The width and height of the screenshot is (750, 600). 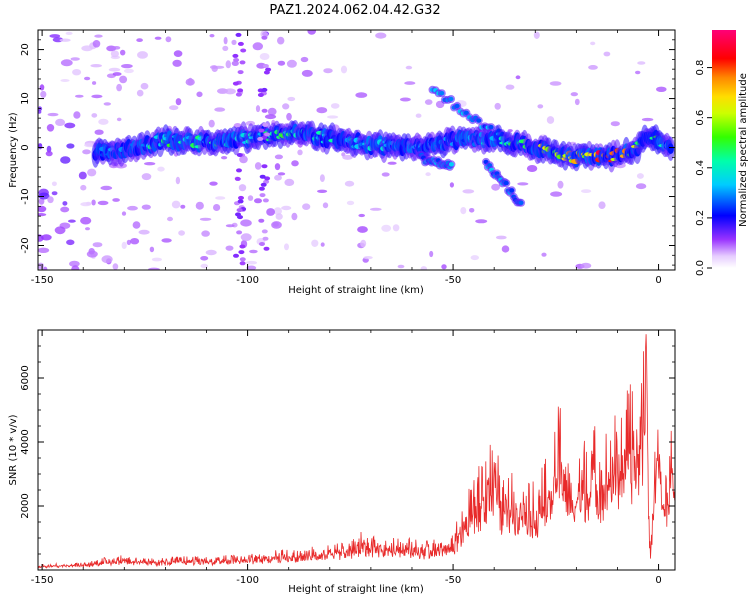 I want to click on spectrogram-ylabel: Frequency (Hz), so click(x=13, y=150).